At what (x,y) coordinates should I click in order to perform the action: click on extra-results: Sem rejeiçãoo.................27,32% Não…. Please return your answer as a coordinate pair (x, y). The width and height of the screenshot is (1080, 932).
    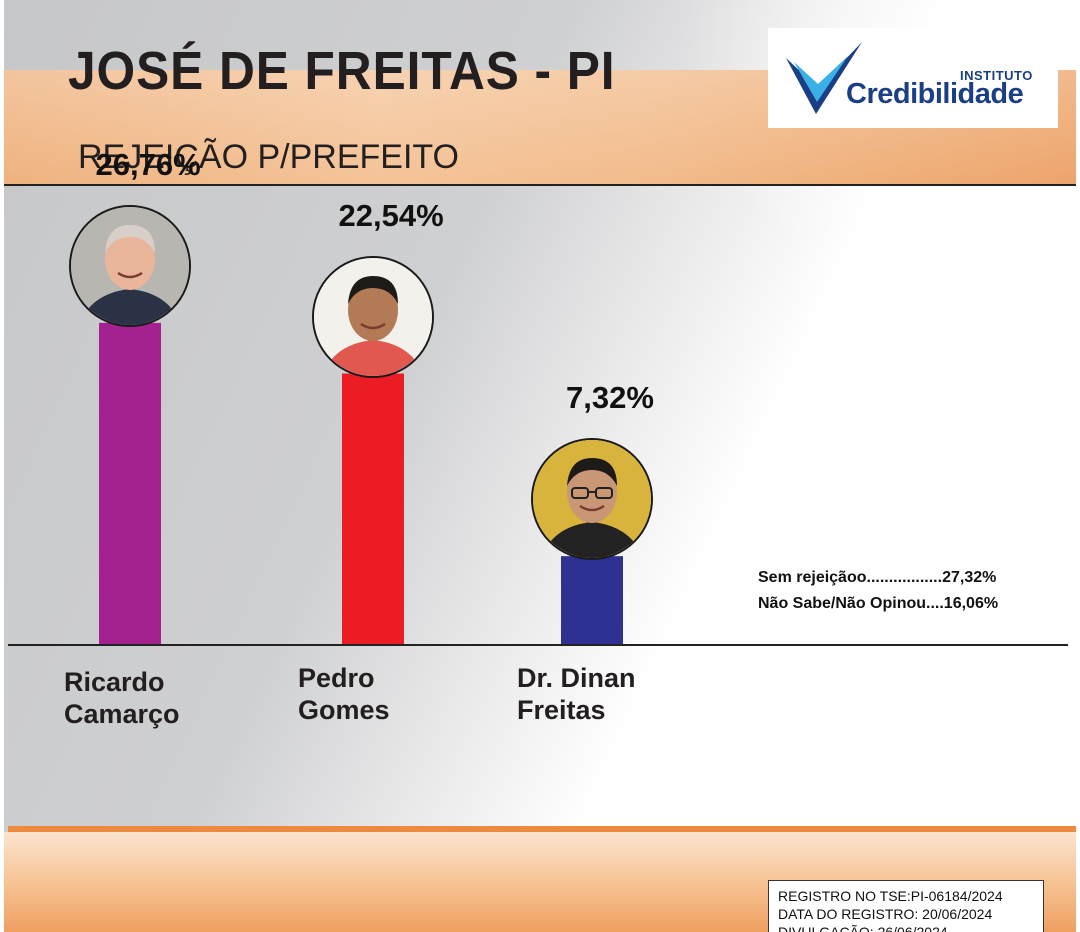
    Looking at the image, I should click on (908, 595).